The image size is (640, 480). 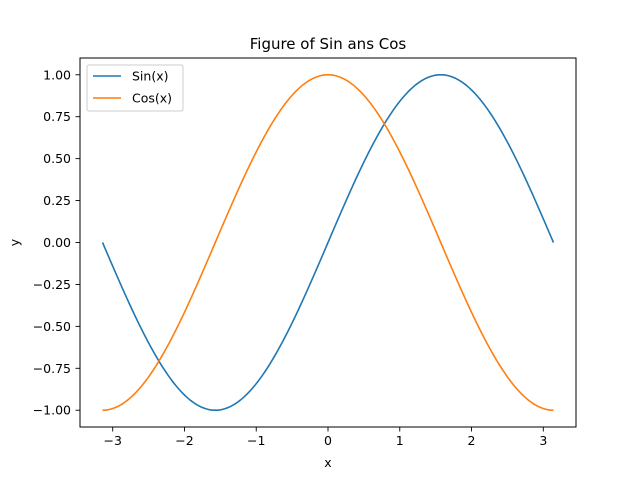 I want to click on y-tick-label: 0.25, so click(x=57, y=200).